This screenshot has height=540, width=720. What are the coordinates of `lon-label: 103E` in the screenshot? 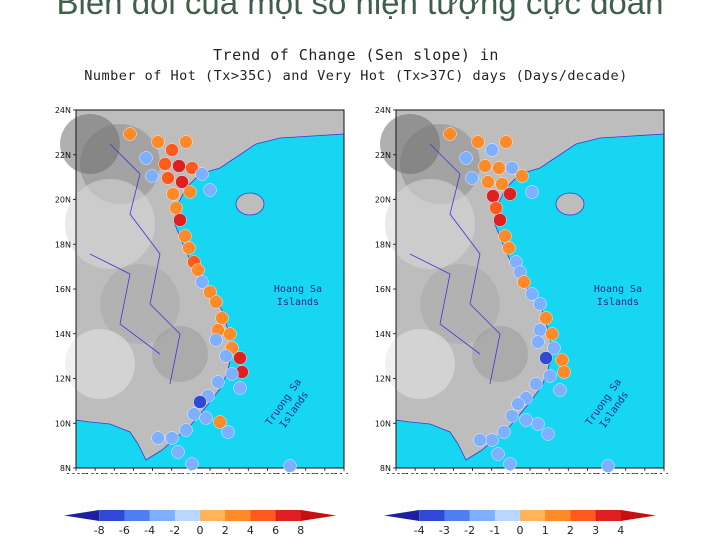 It's located at (453, 473).